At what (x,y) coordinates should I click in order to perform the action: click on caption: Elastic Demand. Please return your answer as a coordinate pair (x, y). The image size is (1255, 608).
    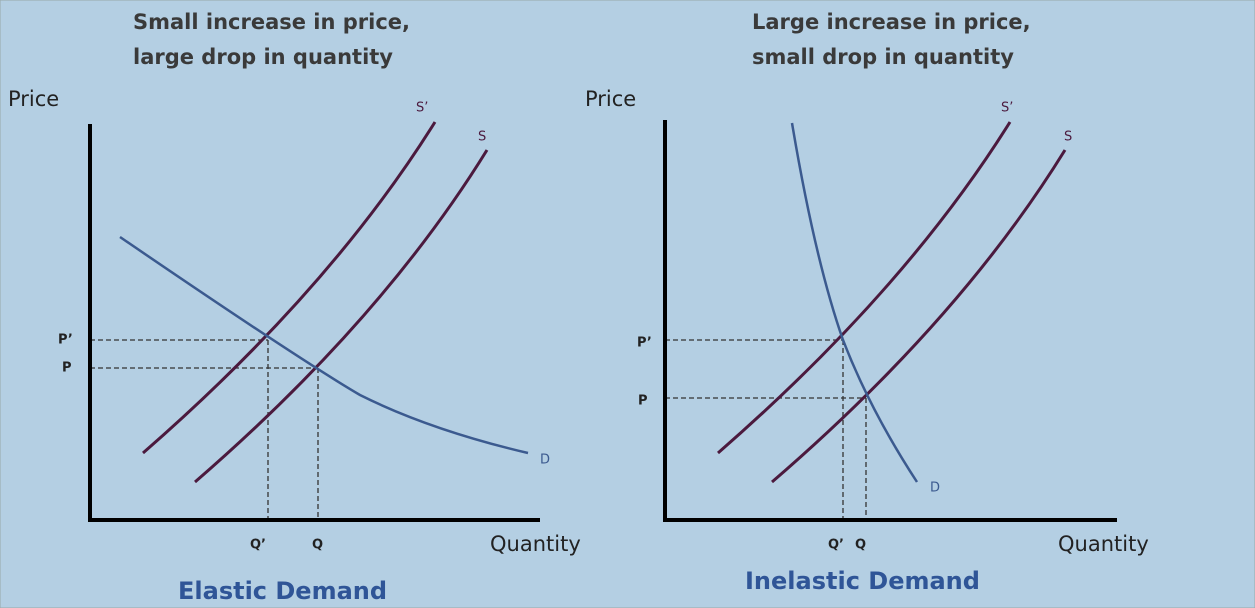
    Looking at the image, I should click on (282, 591).